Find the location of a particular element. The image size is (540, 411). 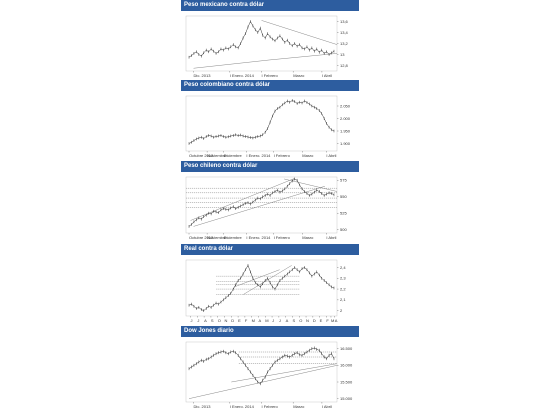

y-tick-label: 16.000 is located at coordinates (346, 365).